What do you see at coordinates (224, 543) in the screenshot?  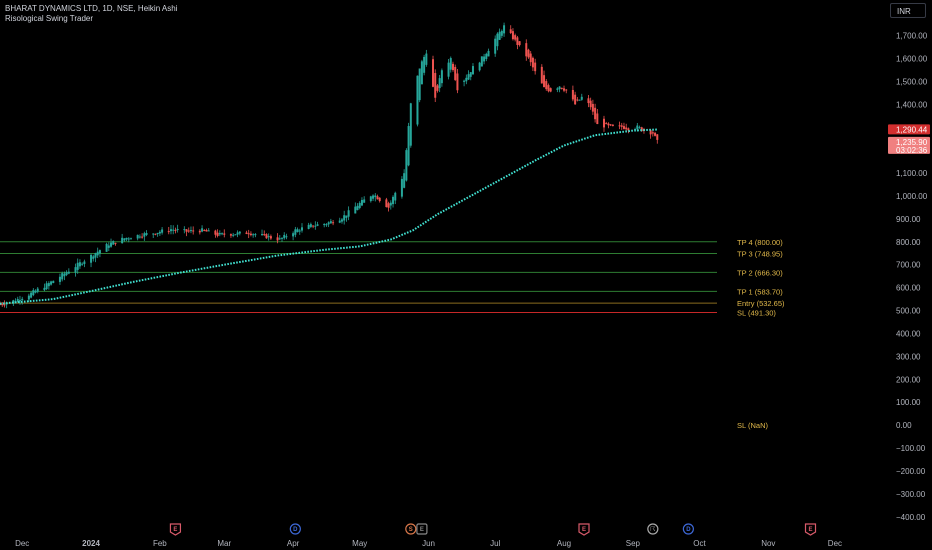 I see `x-tick-label: Mar` at bounding box center [224, 543].